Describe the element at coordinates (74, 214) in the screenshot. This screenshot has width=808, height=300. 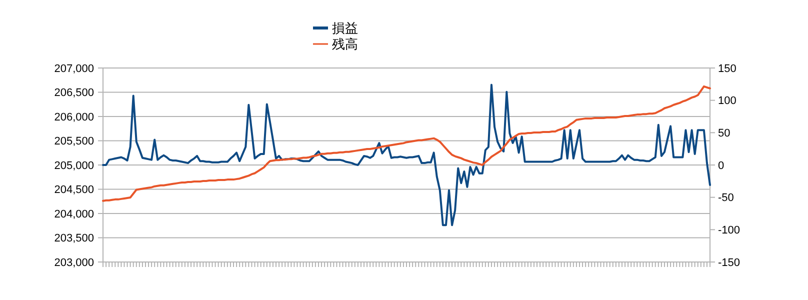
I see `y-tick-label: 204,000` at that location.